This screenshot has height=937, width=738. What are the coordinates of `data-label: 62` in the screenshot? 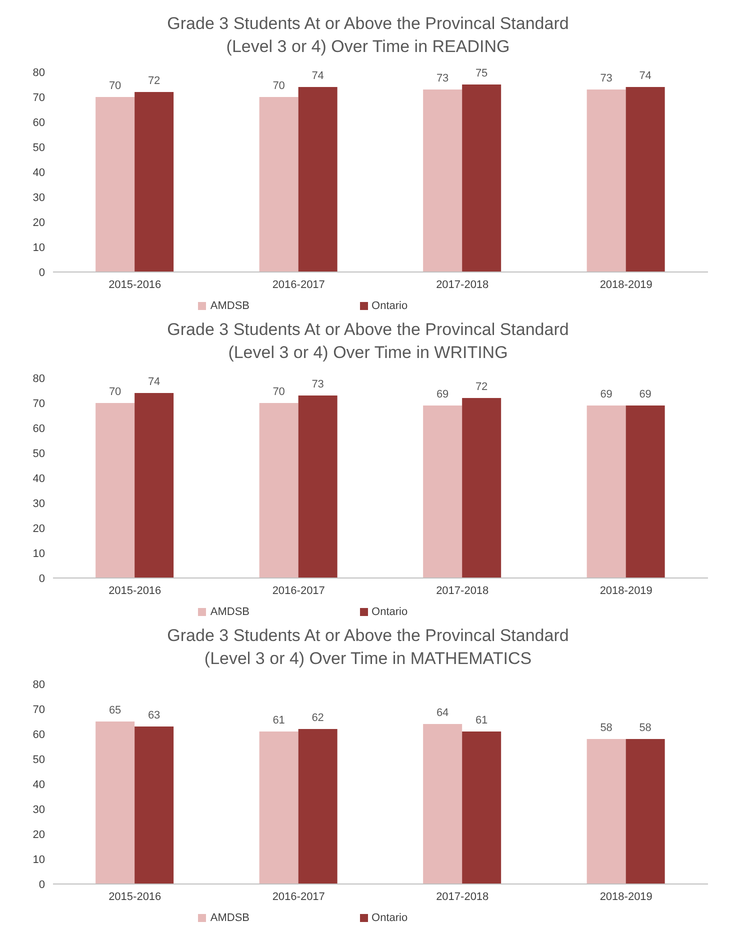 It's located at (318, 718).